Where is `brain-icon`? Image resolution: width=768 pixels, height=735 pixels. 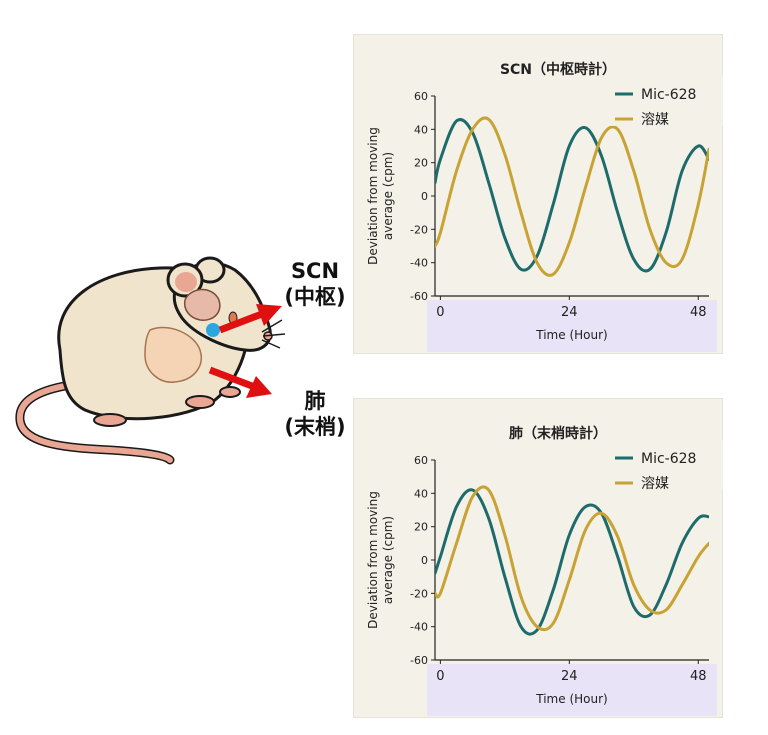
brain-icon is located at coordinates (202, 304).